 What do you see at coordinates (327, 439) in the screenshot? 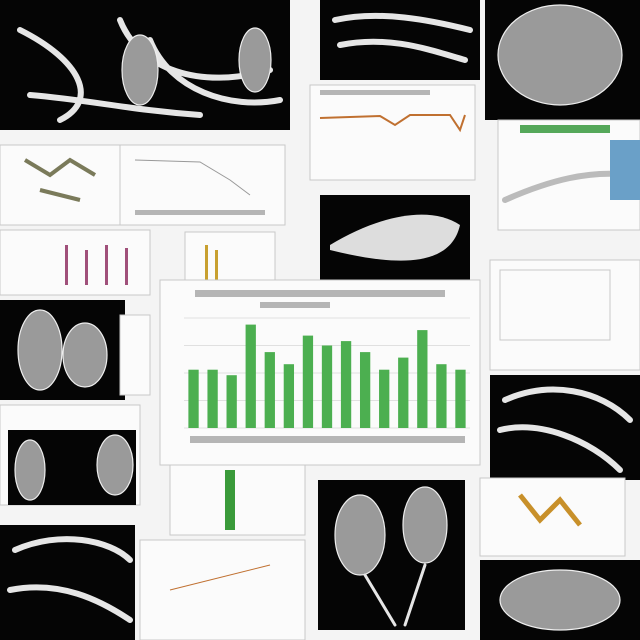
I see `x-labels-illegible` at bounding box center [327, 439].